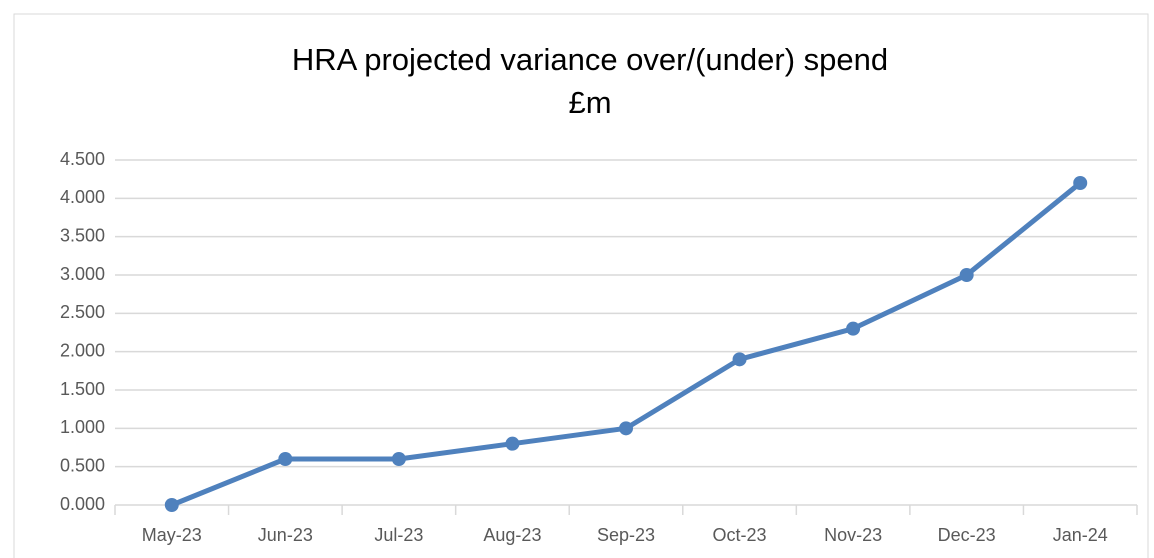 The image size is (1154, 558). Describe the element at coordinates (82, 465) in the screenshot. I see `y-tick-label: 0.500` at that location.